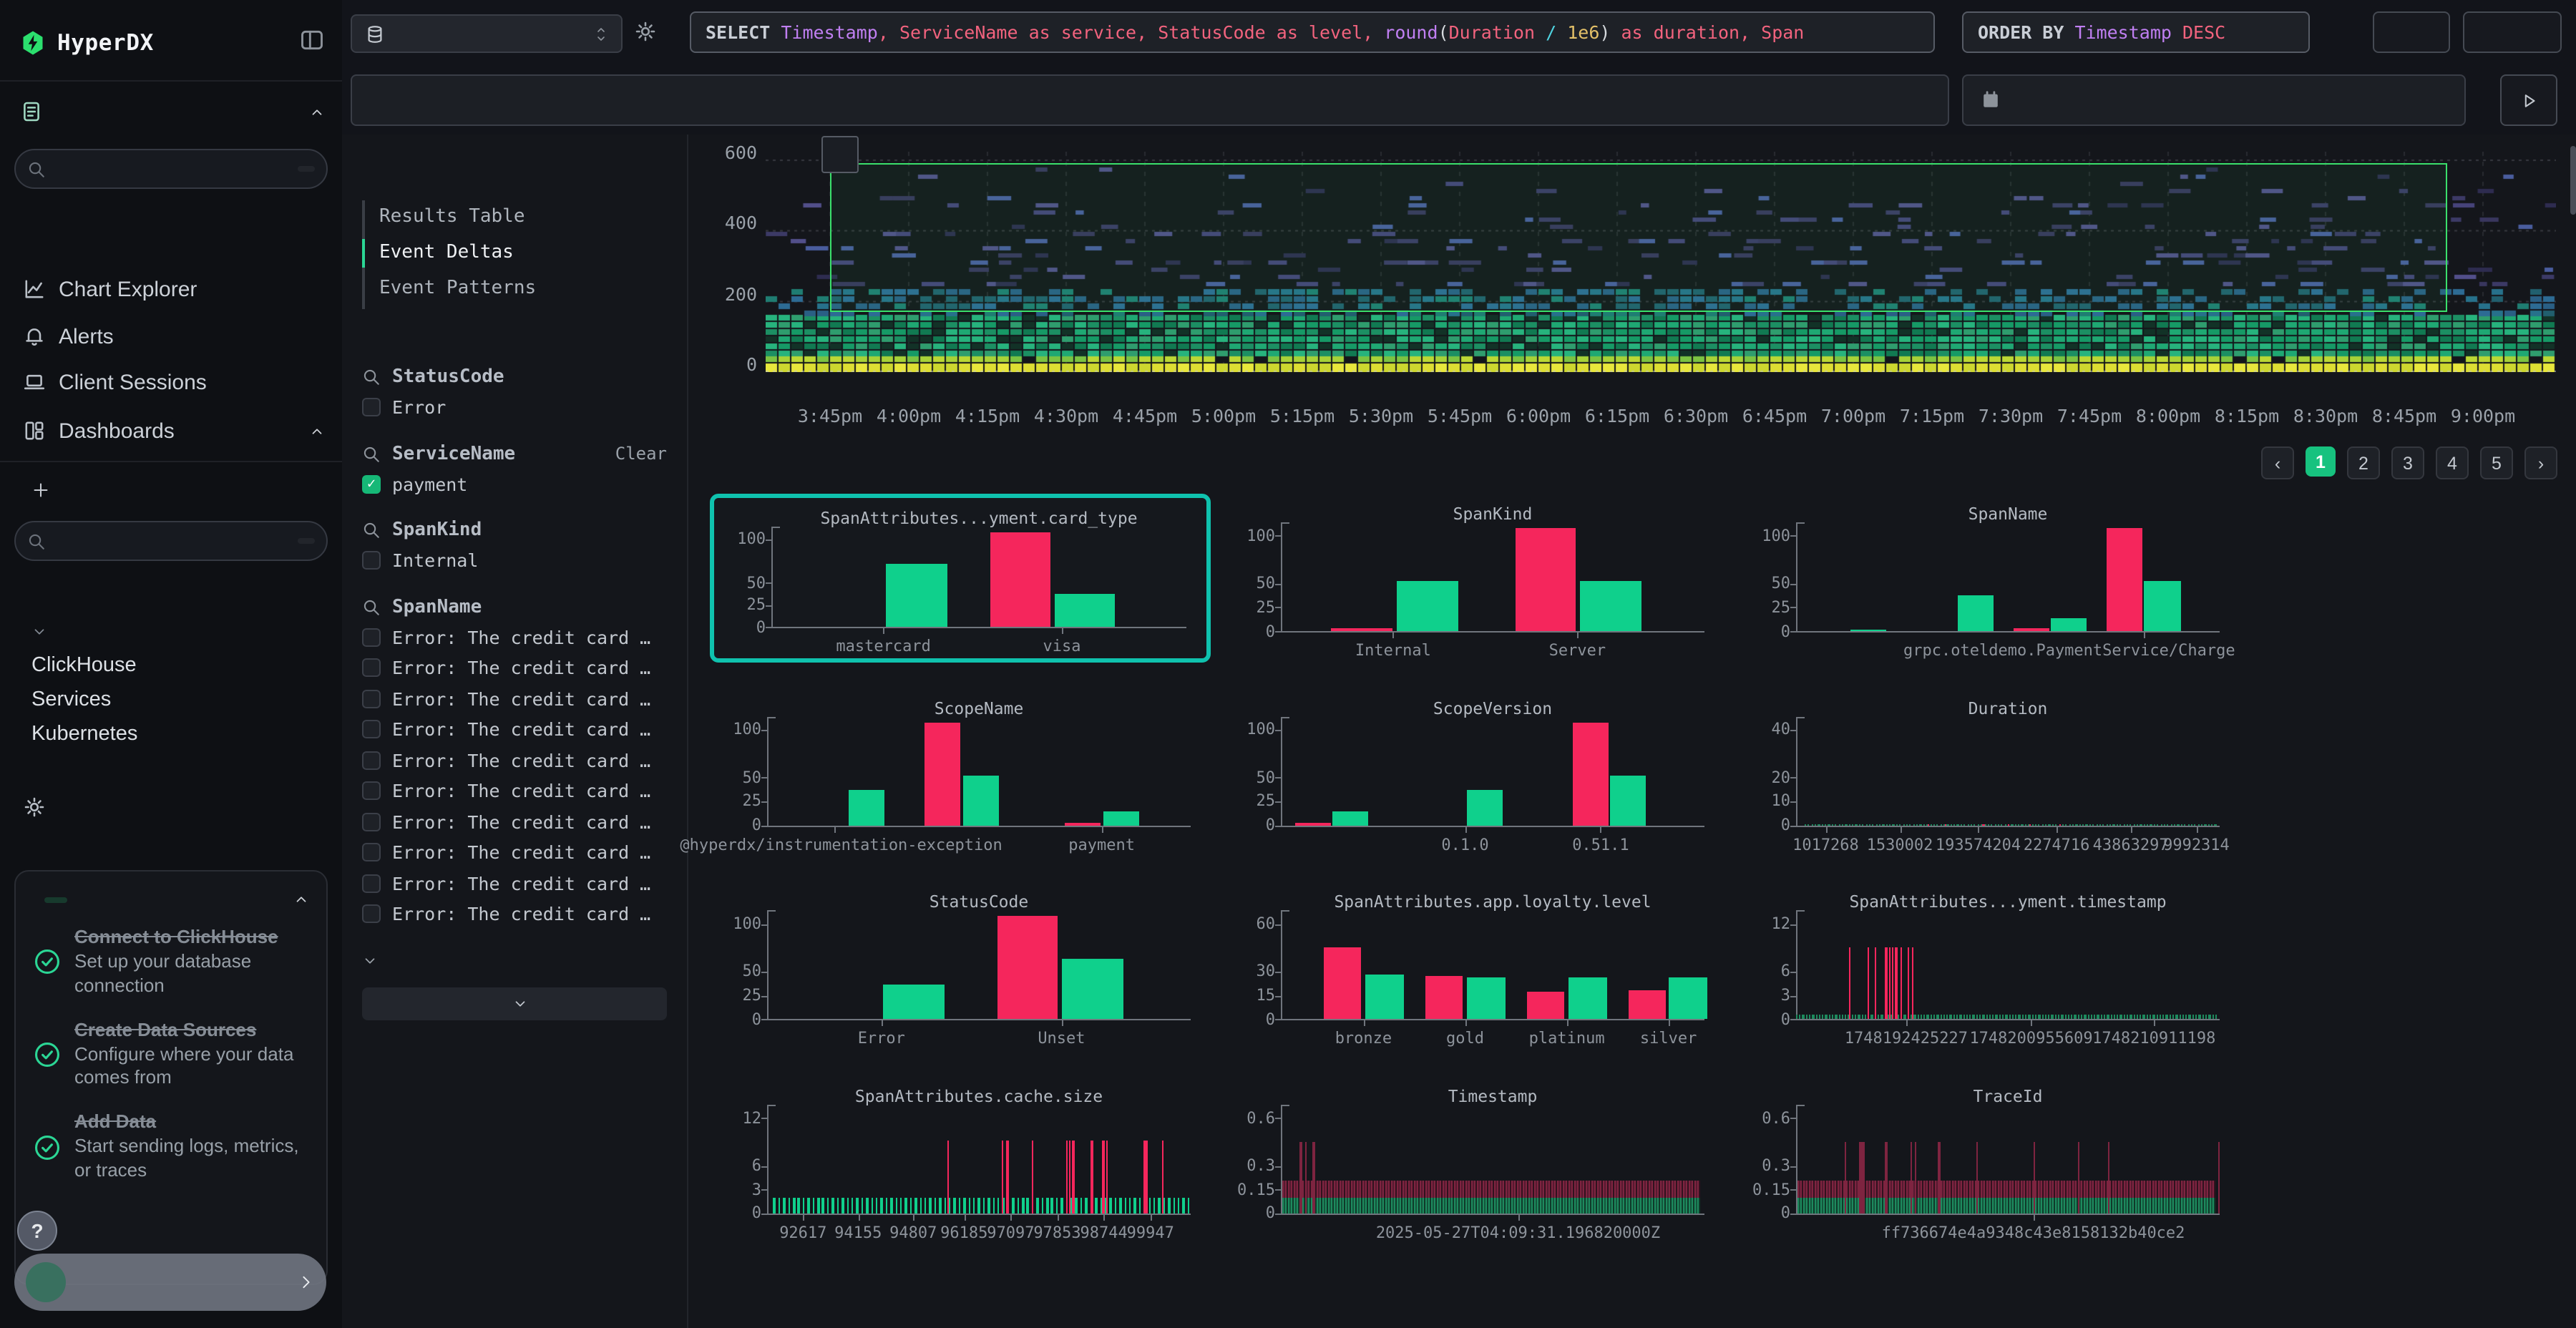 The image size is (2576, 1328). What do you see at coordinates (458, 289) in the screenshot?
I see `analysis-mode-event-patterns: Event Patterns` at bounding box center [458, 289].